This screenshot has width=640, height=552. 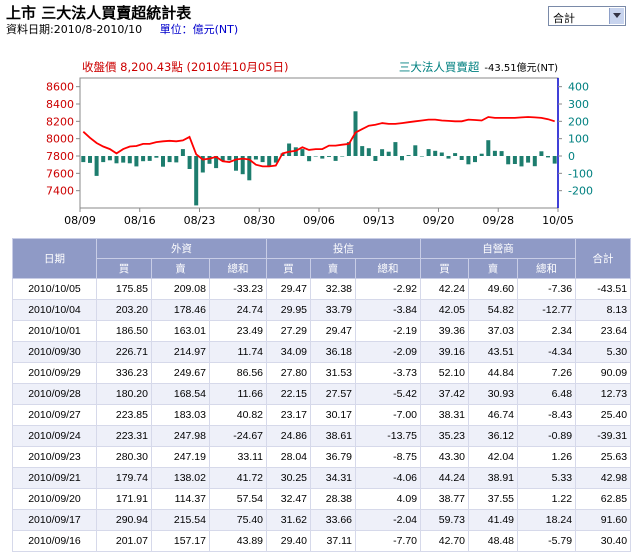 I want to click on x-tick-label: 08/30, so click(x=259, y=220).